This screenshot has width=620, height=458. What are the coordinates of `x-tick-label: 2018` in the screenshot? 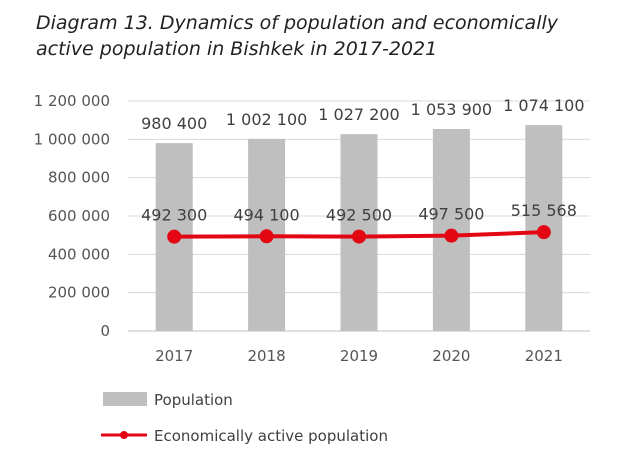 It's located at (267, 356).